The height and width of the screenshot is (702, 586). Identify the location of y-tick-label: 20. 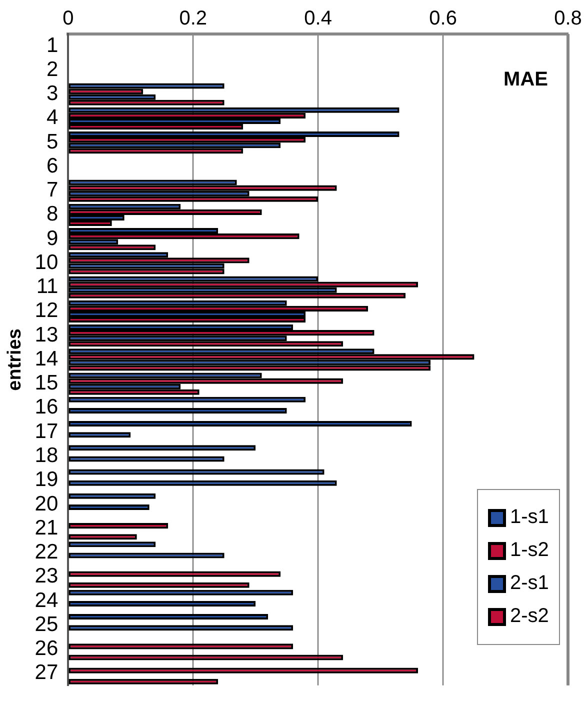
(46, 504).